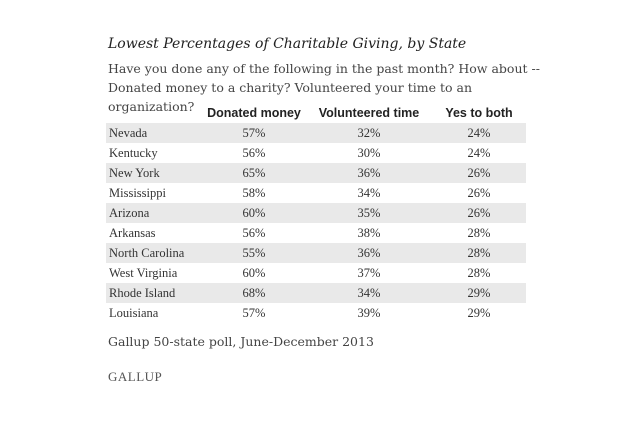 Image resolution: width=640 pixels, height=427 pixels. I want to click on state-cell: West Virginia, so click(143, 272).